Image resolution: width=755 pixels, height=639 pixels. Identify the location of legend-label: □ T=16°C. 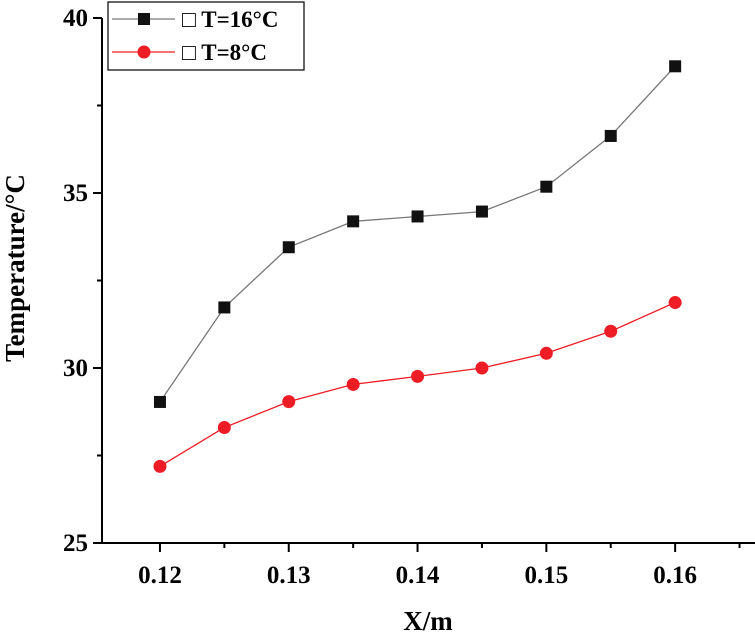
(230, 19).